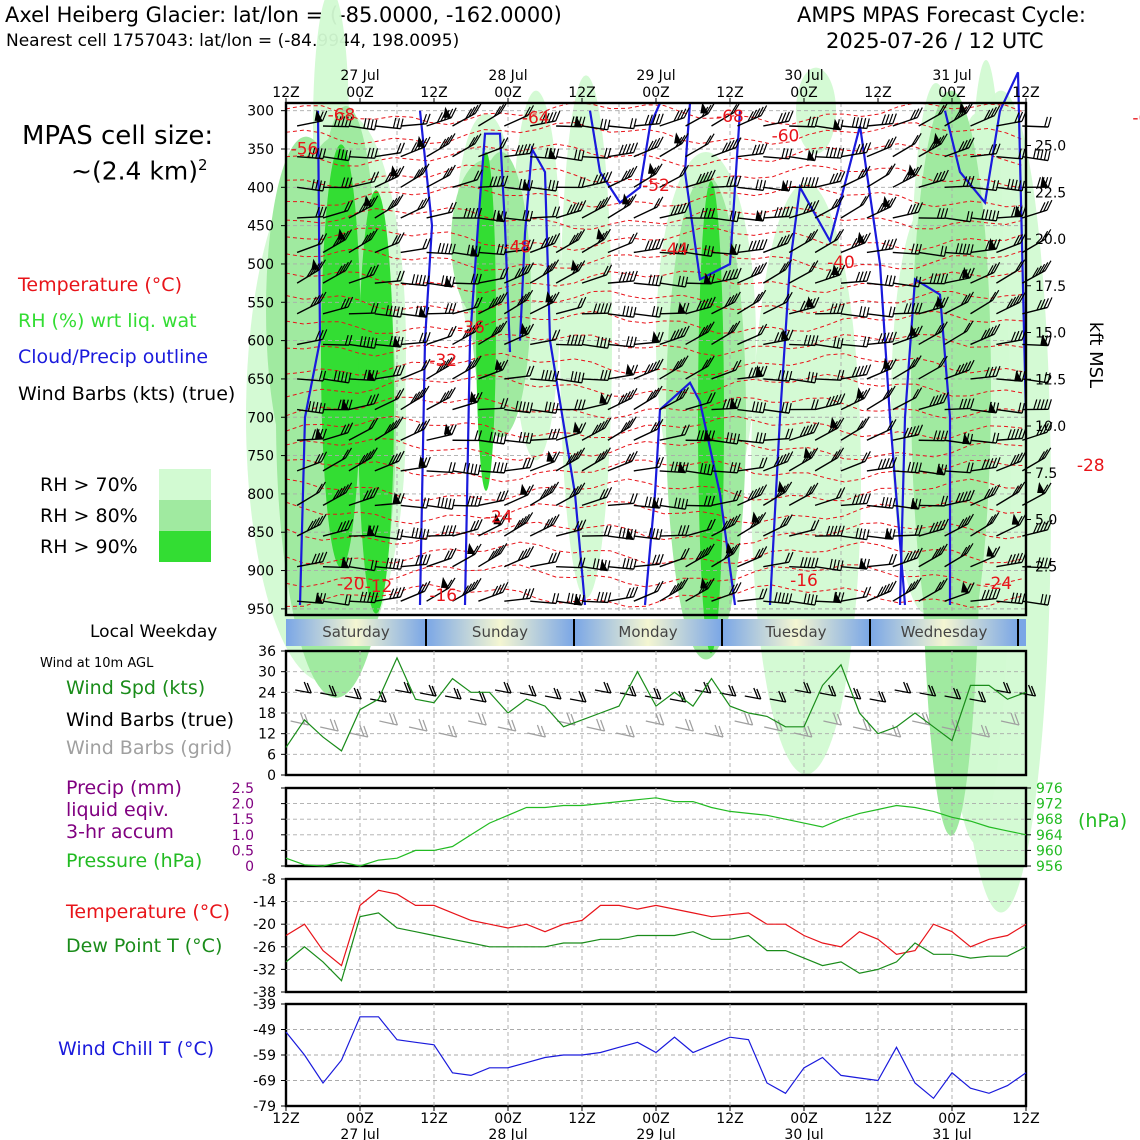 This screenshot has height=1140, width=1140. Describe the element at coordinates (951, 1133) in the screenshot. I see `date-label: 31 Jul` at that location.